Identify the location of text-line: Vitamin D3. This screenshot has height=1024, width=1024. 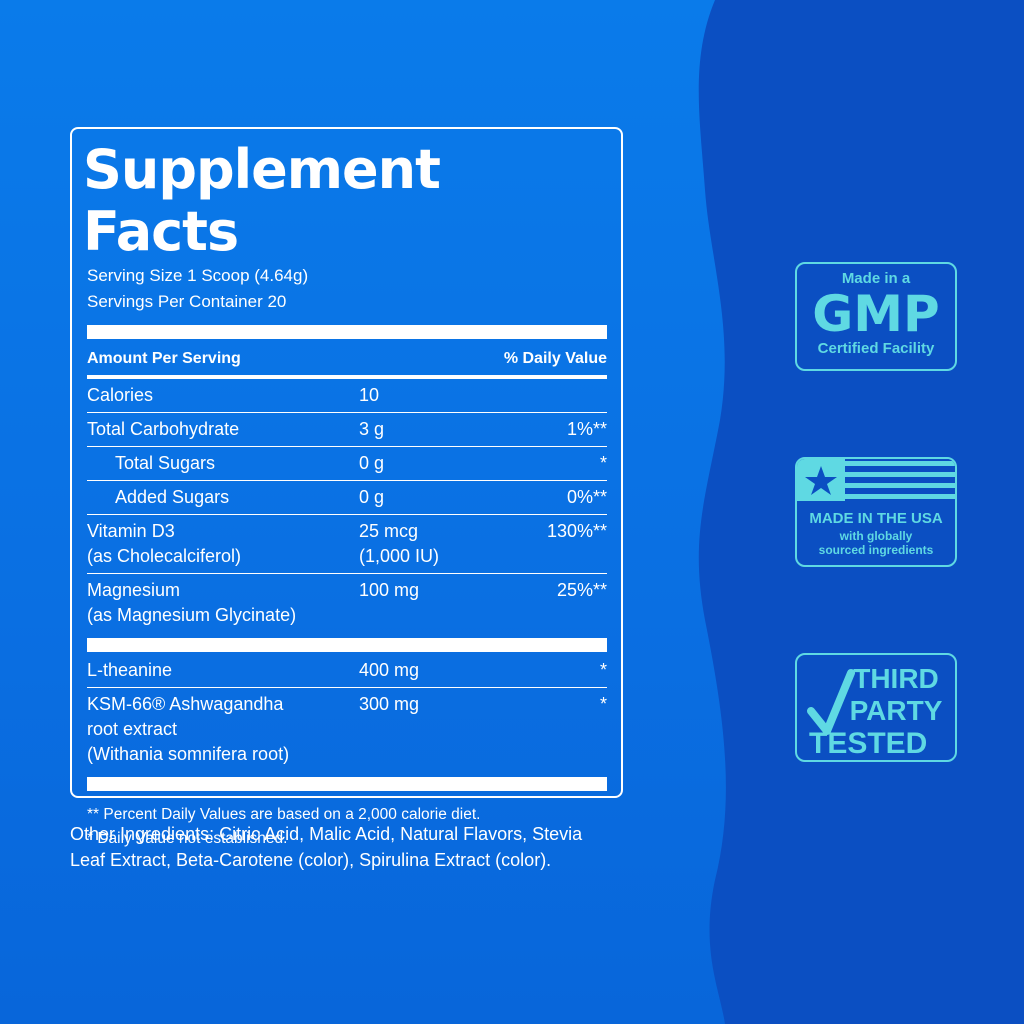
(131, 531).